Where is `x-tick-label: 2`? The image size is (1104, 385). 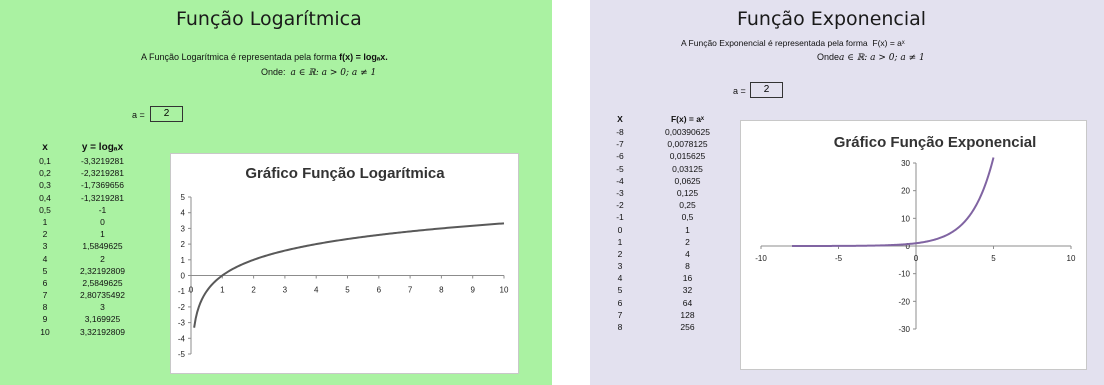
x-tick-label: 2 is located at coordinates (253, 290).